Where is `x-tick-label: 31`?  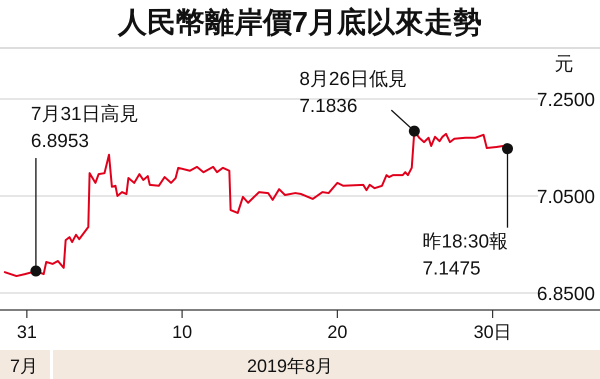 x-tick-label: 31 is located at coordinates (26, 332).